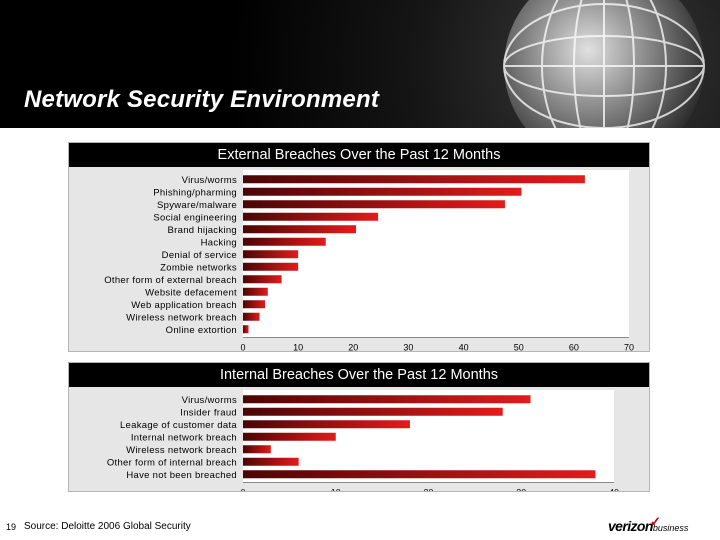  Describe the element at coordinates (184, 305) in the screenshot. I see `category-label: Web application breach` at that location.